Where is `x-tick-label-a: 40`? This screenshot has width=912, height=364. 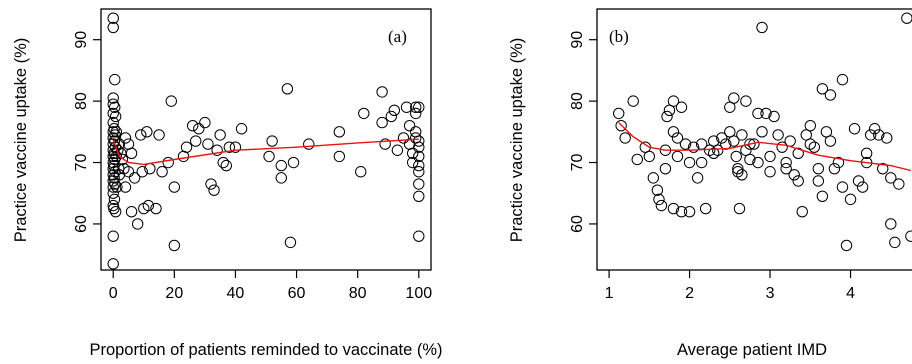 x-tick-label-a: 40 is located at coordinates (236, 293).